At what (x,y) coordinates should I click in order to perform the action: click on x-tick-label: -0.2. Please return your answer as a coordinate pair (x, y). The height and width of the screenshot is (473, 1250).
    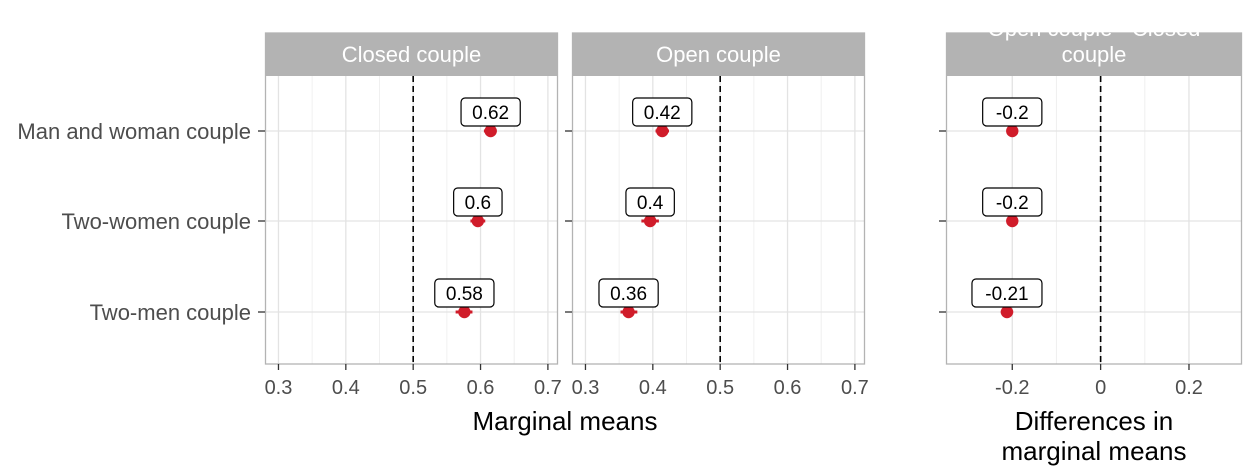
    Looking at the image, I should click on (1012, 388).